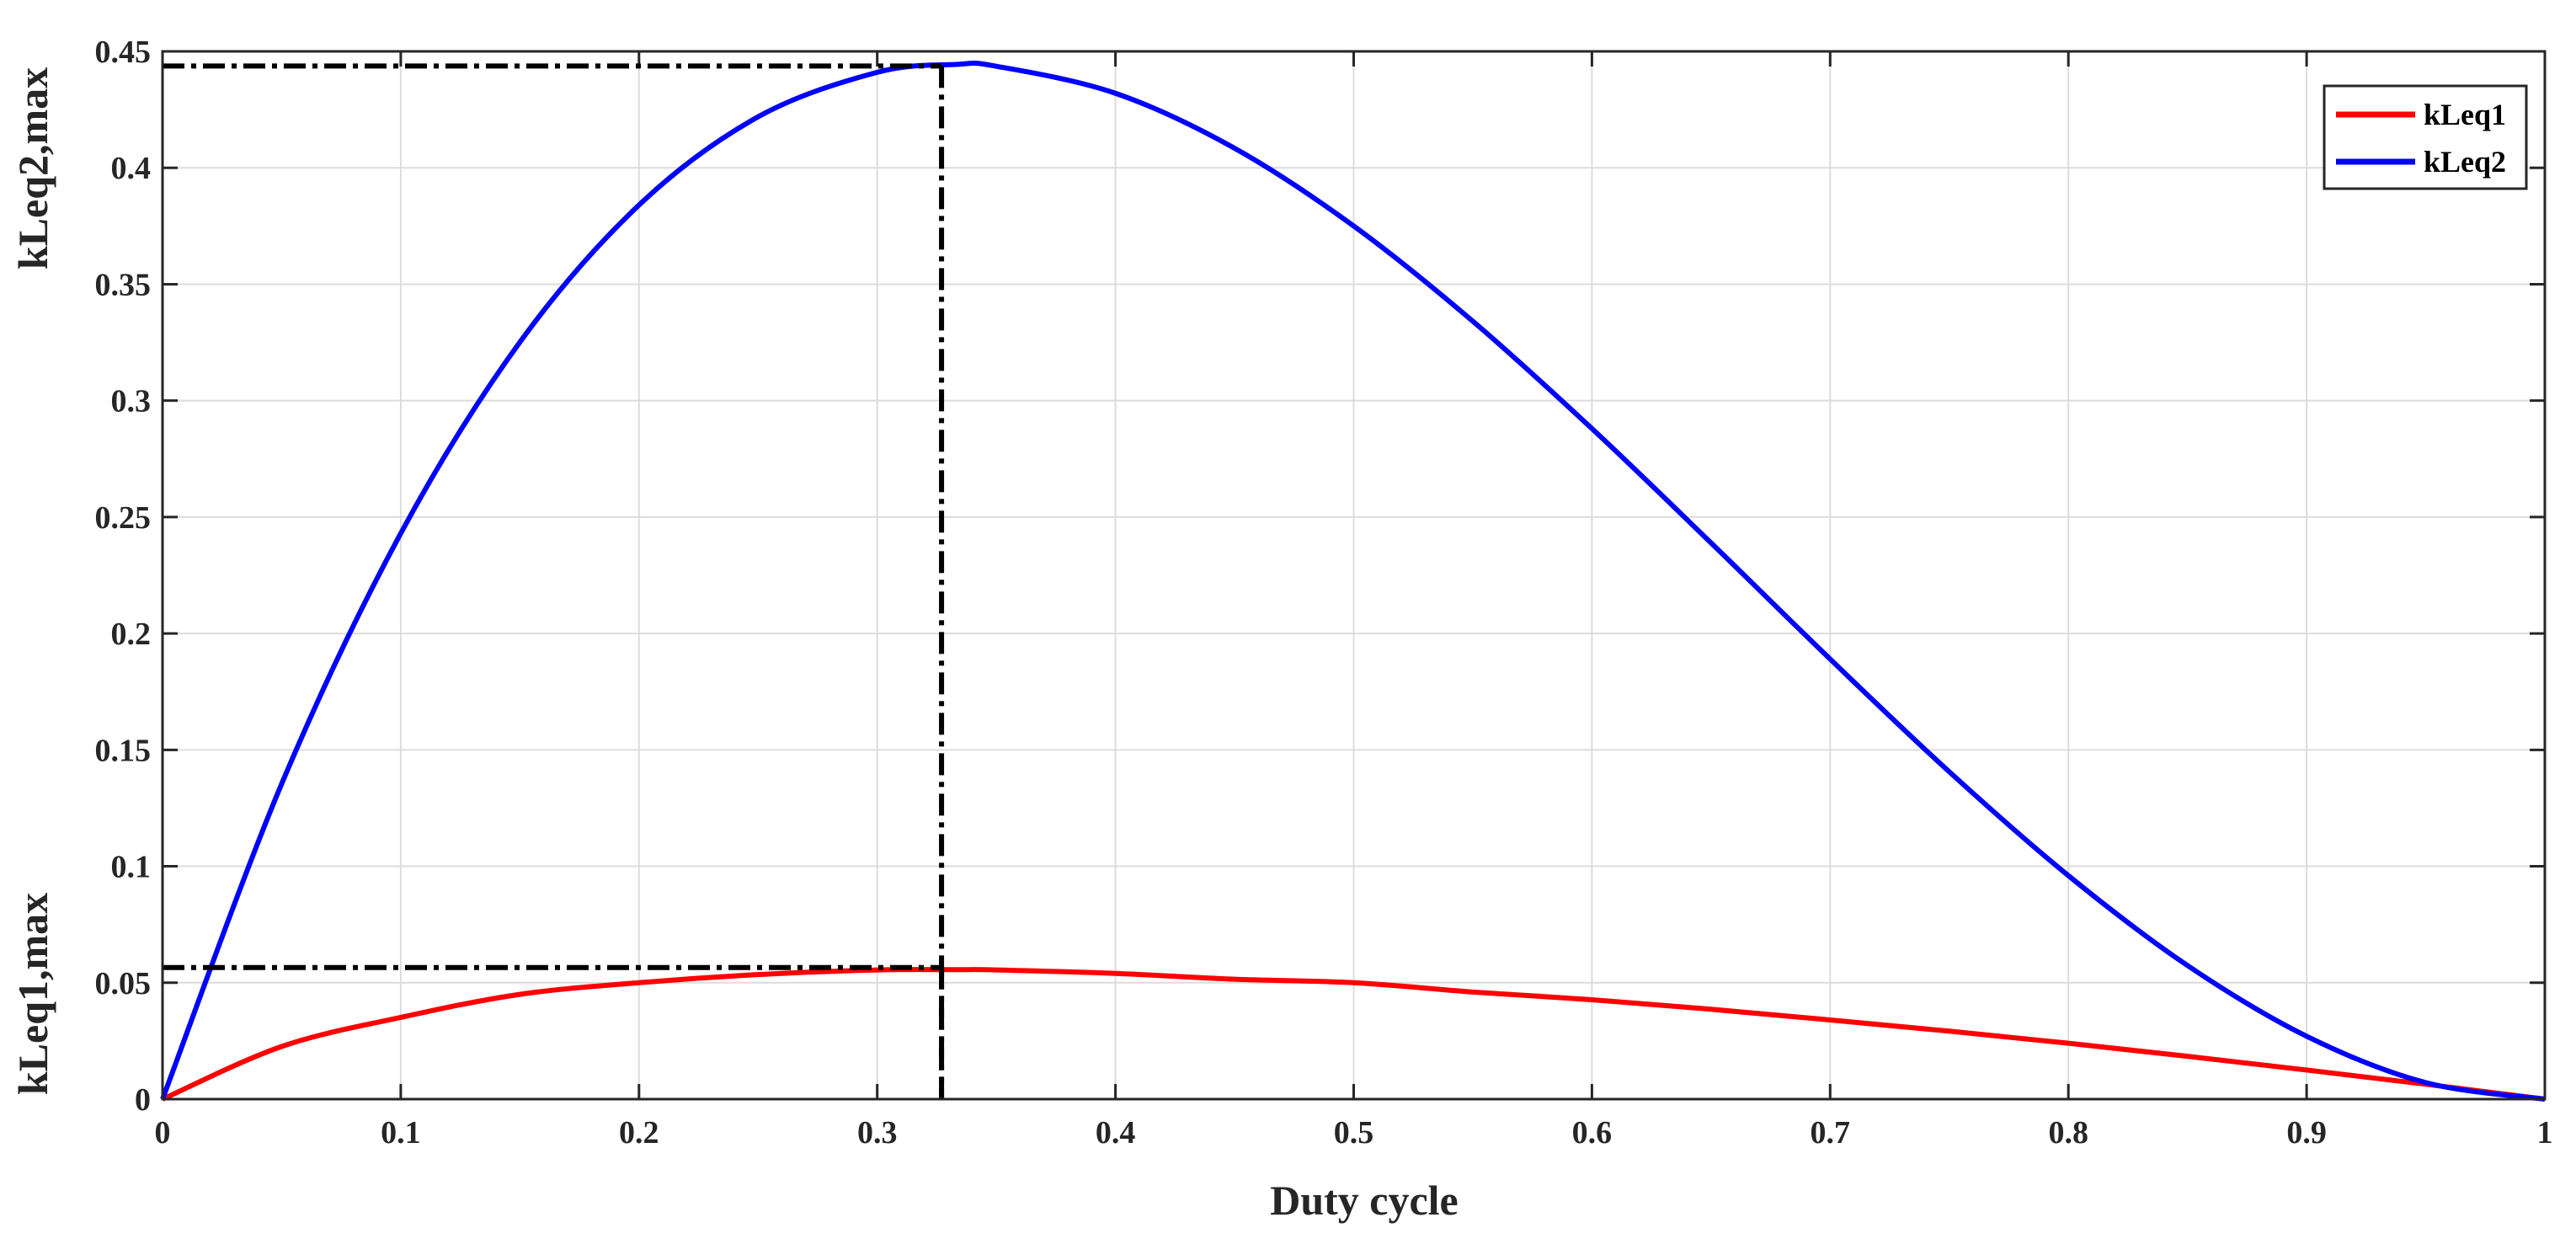 The height and width of the screenshot is (1244, 2576). I want to click on x-tick-label: 1, so click(2545, 1133).